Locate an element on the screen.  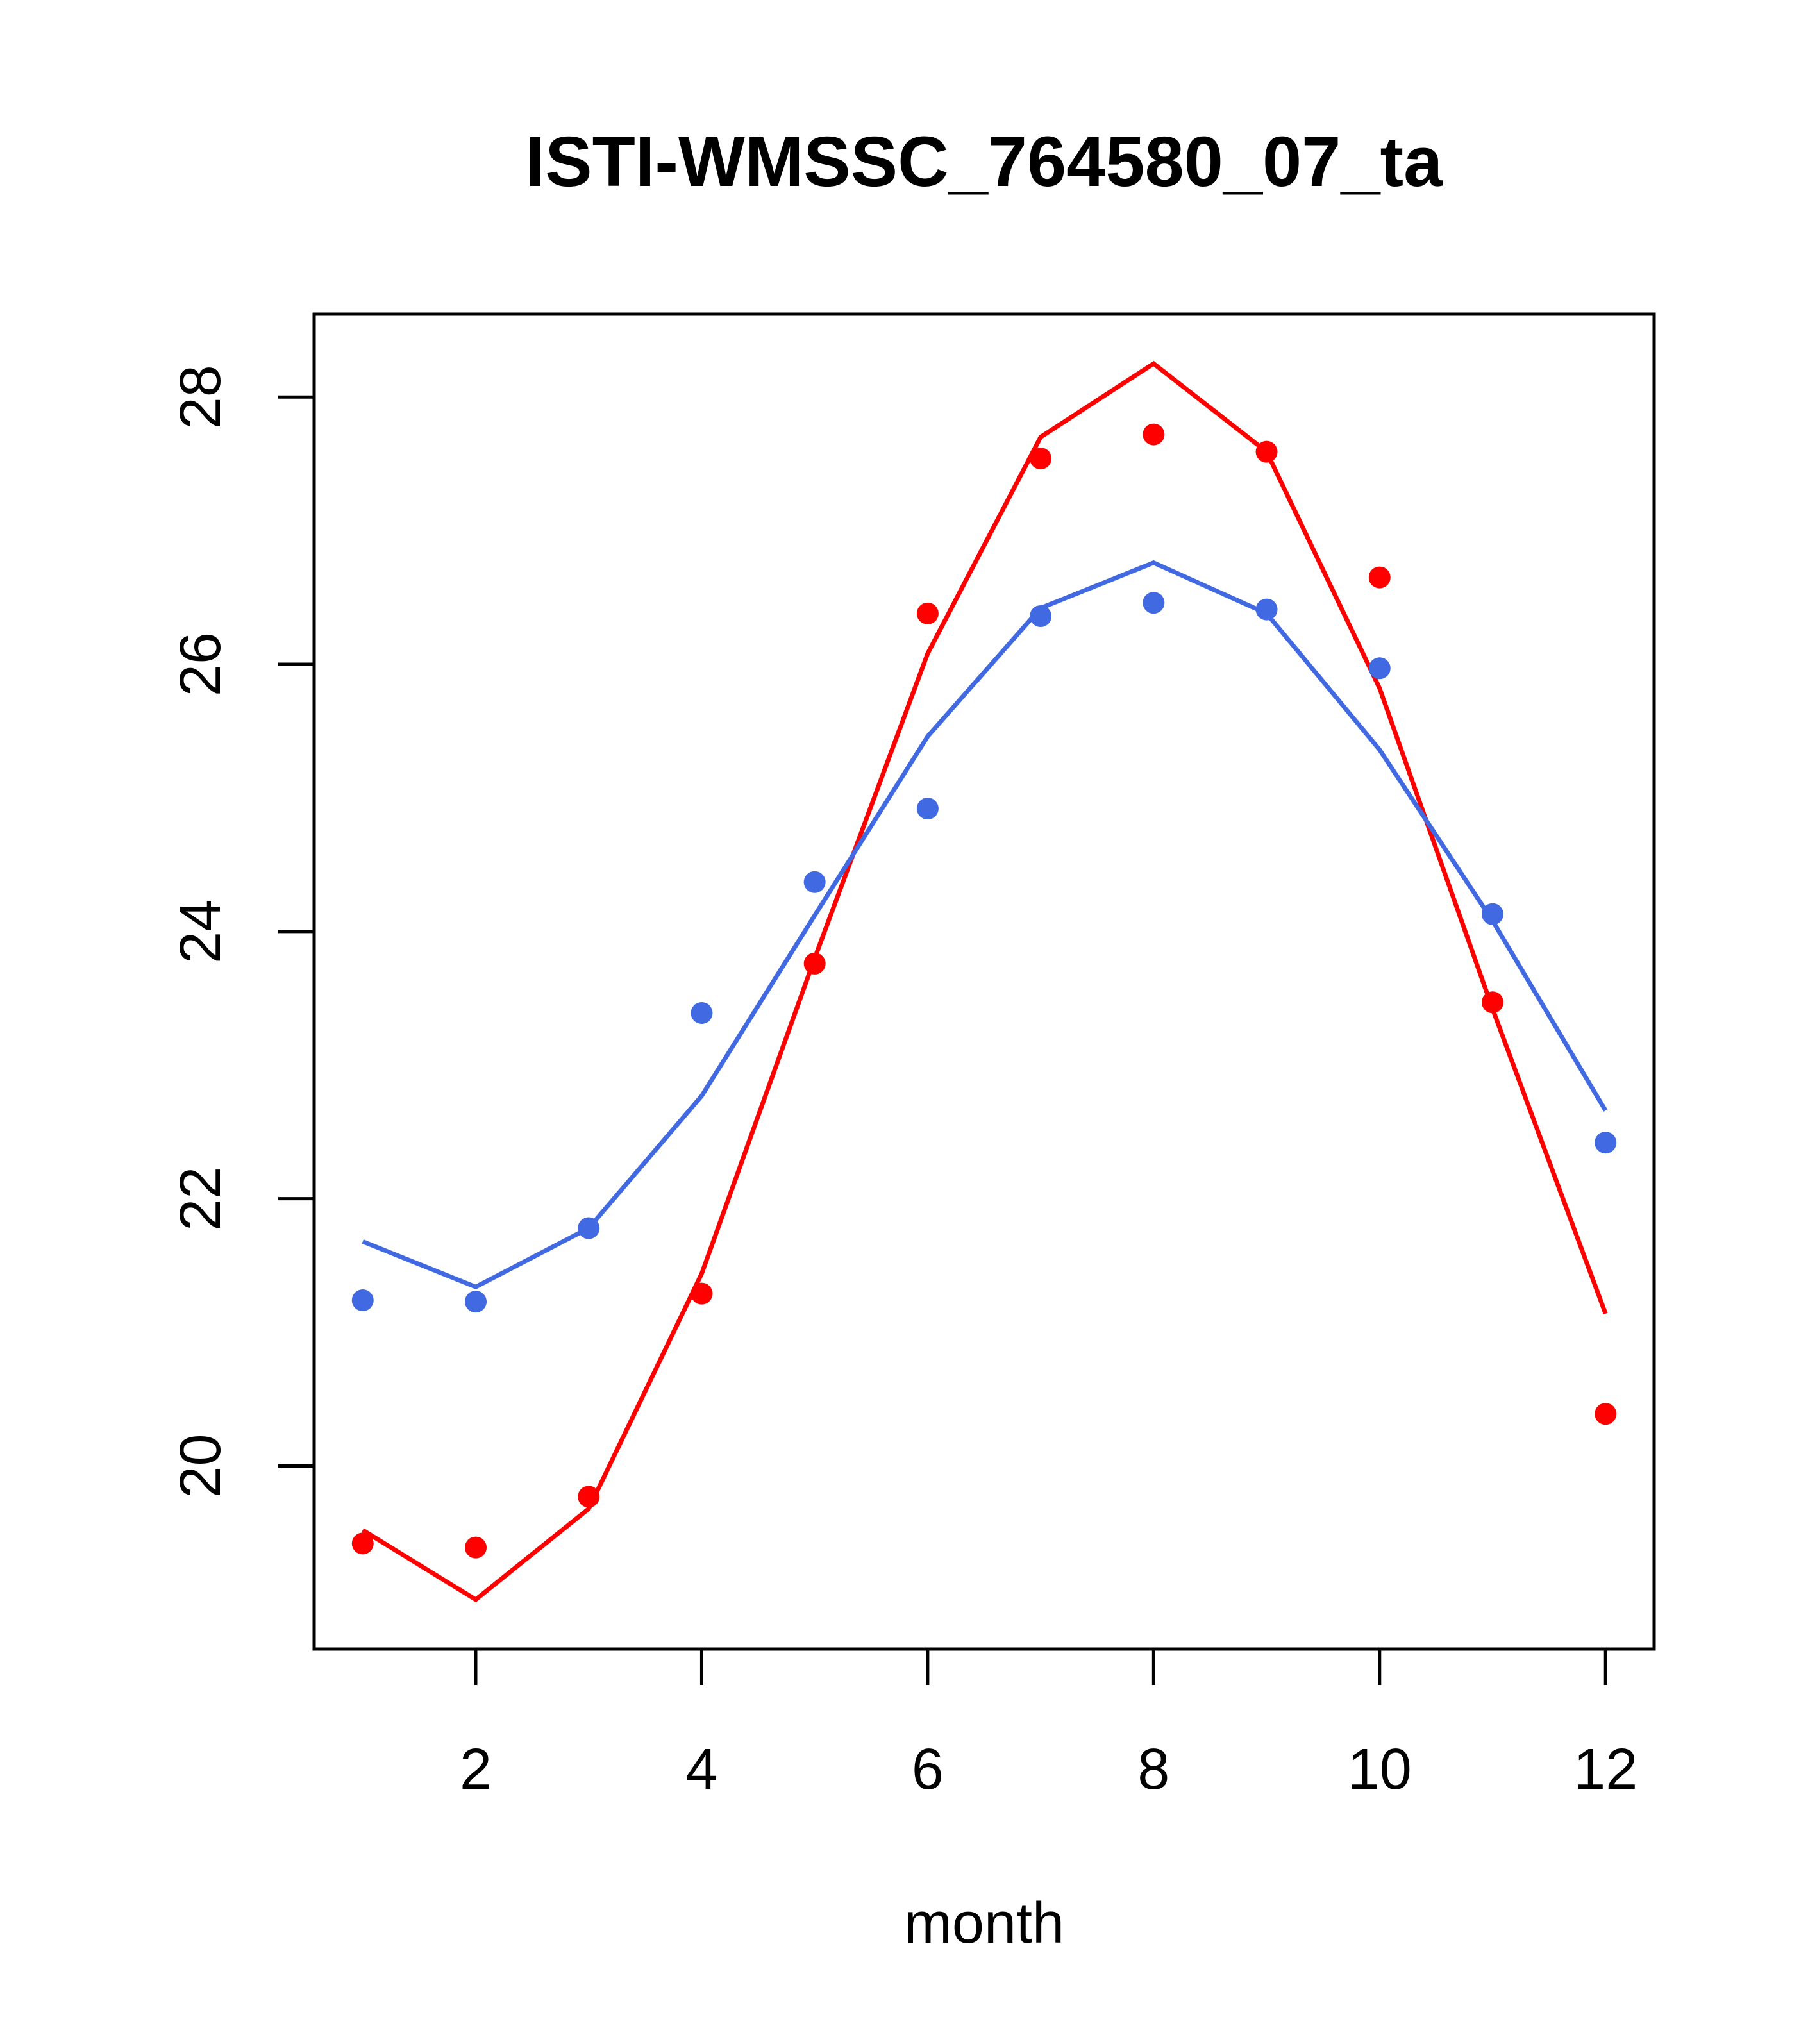
y-tick-label: 26 is located at coordinates (201, 664).